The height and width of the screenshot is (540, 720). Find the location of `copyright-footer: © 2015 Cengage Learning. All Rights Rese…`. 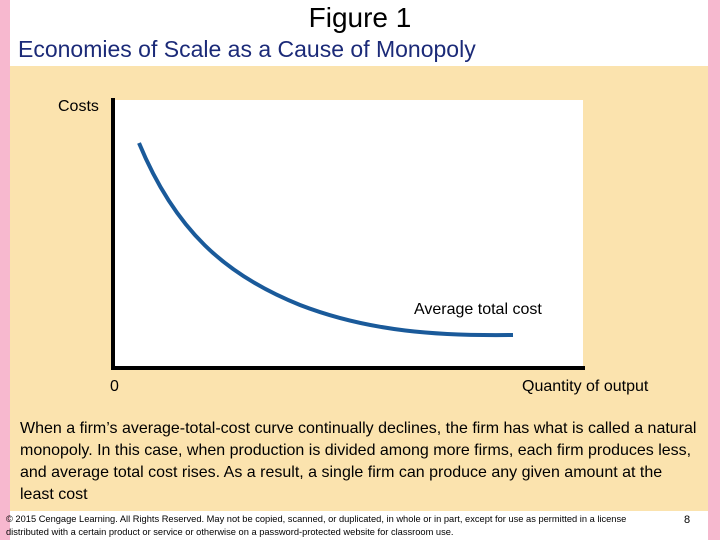

copyright-footer: © 2015 Cengage Learning. All Rights Rese… is located at coordinates (316, 525).